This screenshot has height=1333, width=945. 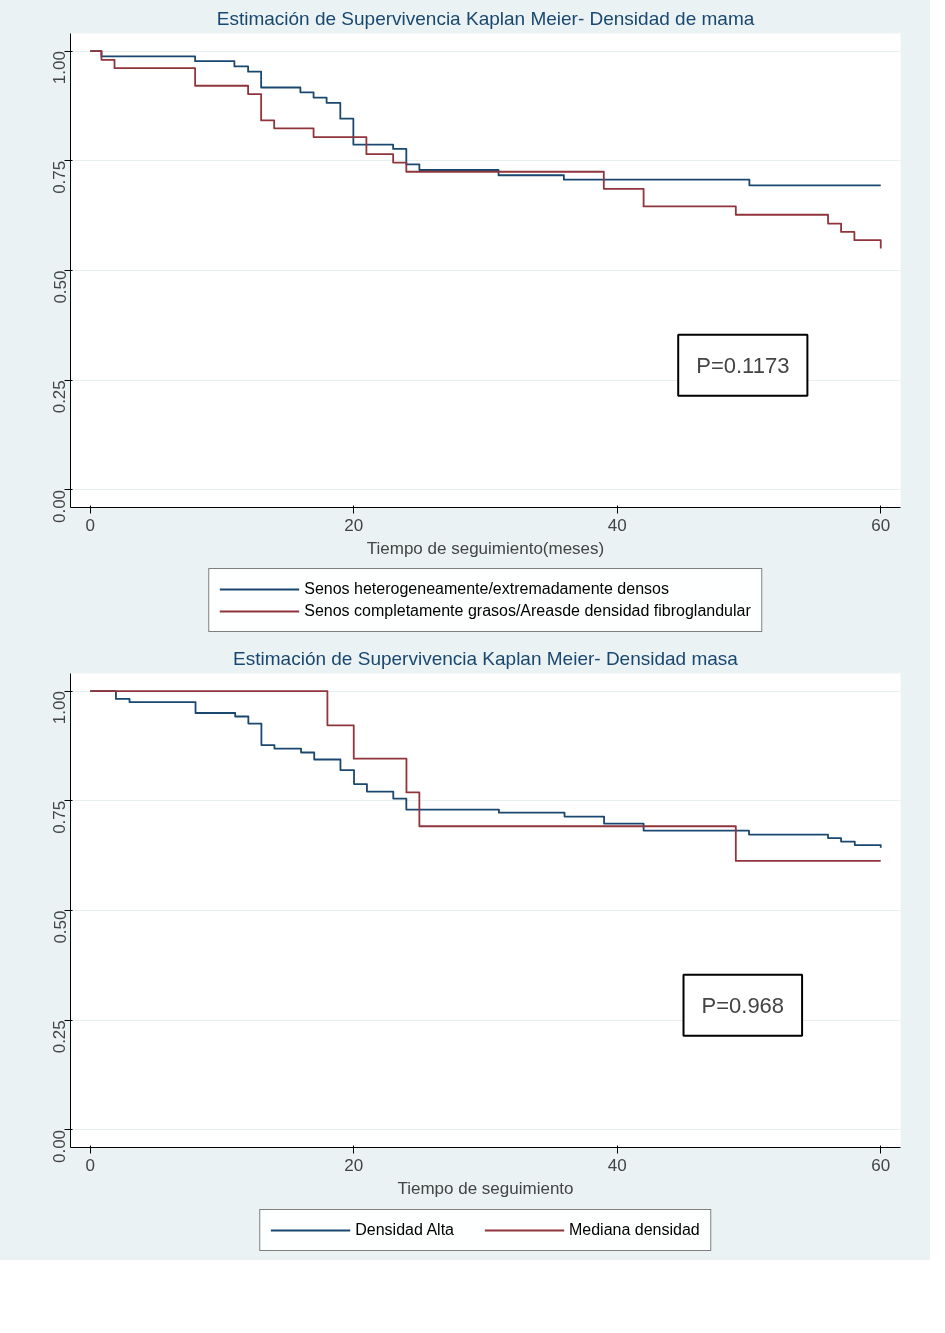 I want to click on legend-label: Senos completamente grasos/Areasde densidad fibroglandular, so click(x=527, y=611).